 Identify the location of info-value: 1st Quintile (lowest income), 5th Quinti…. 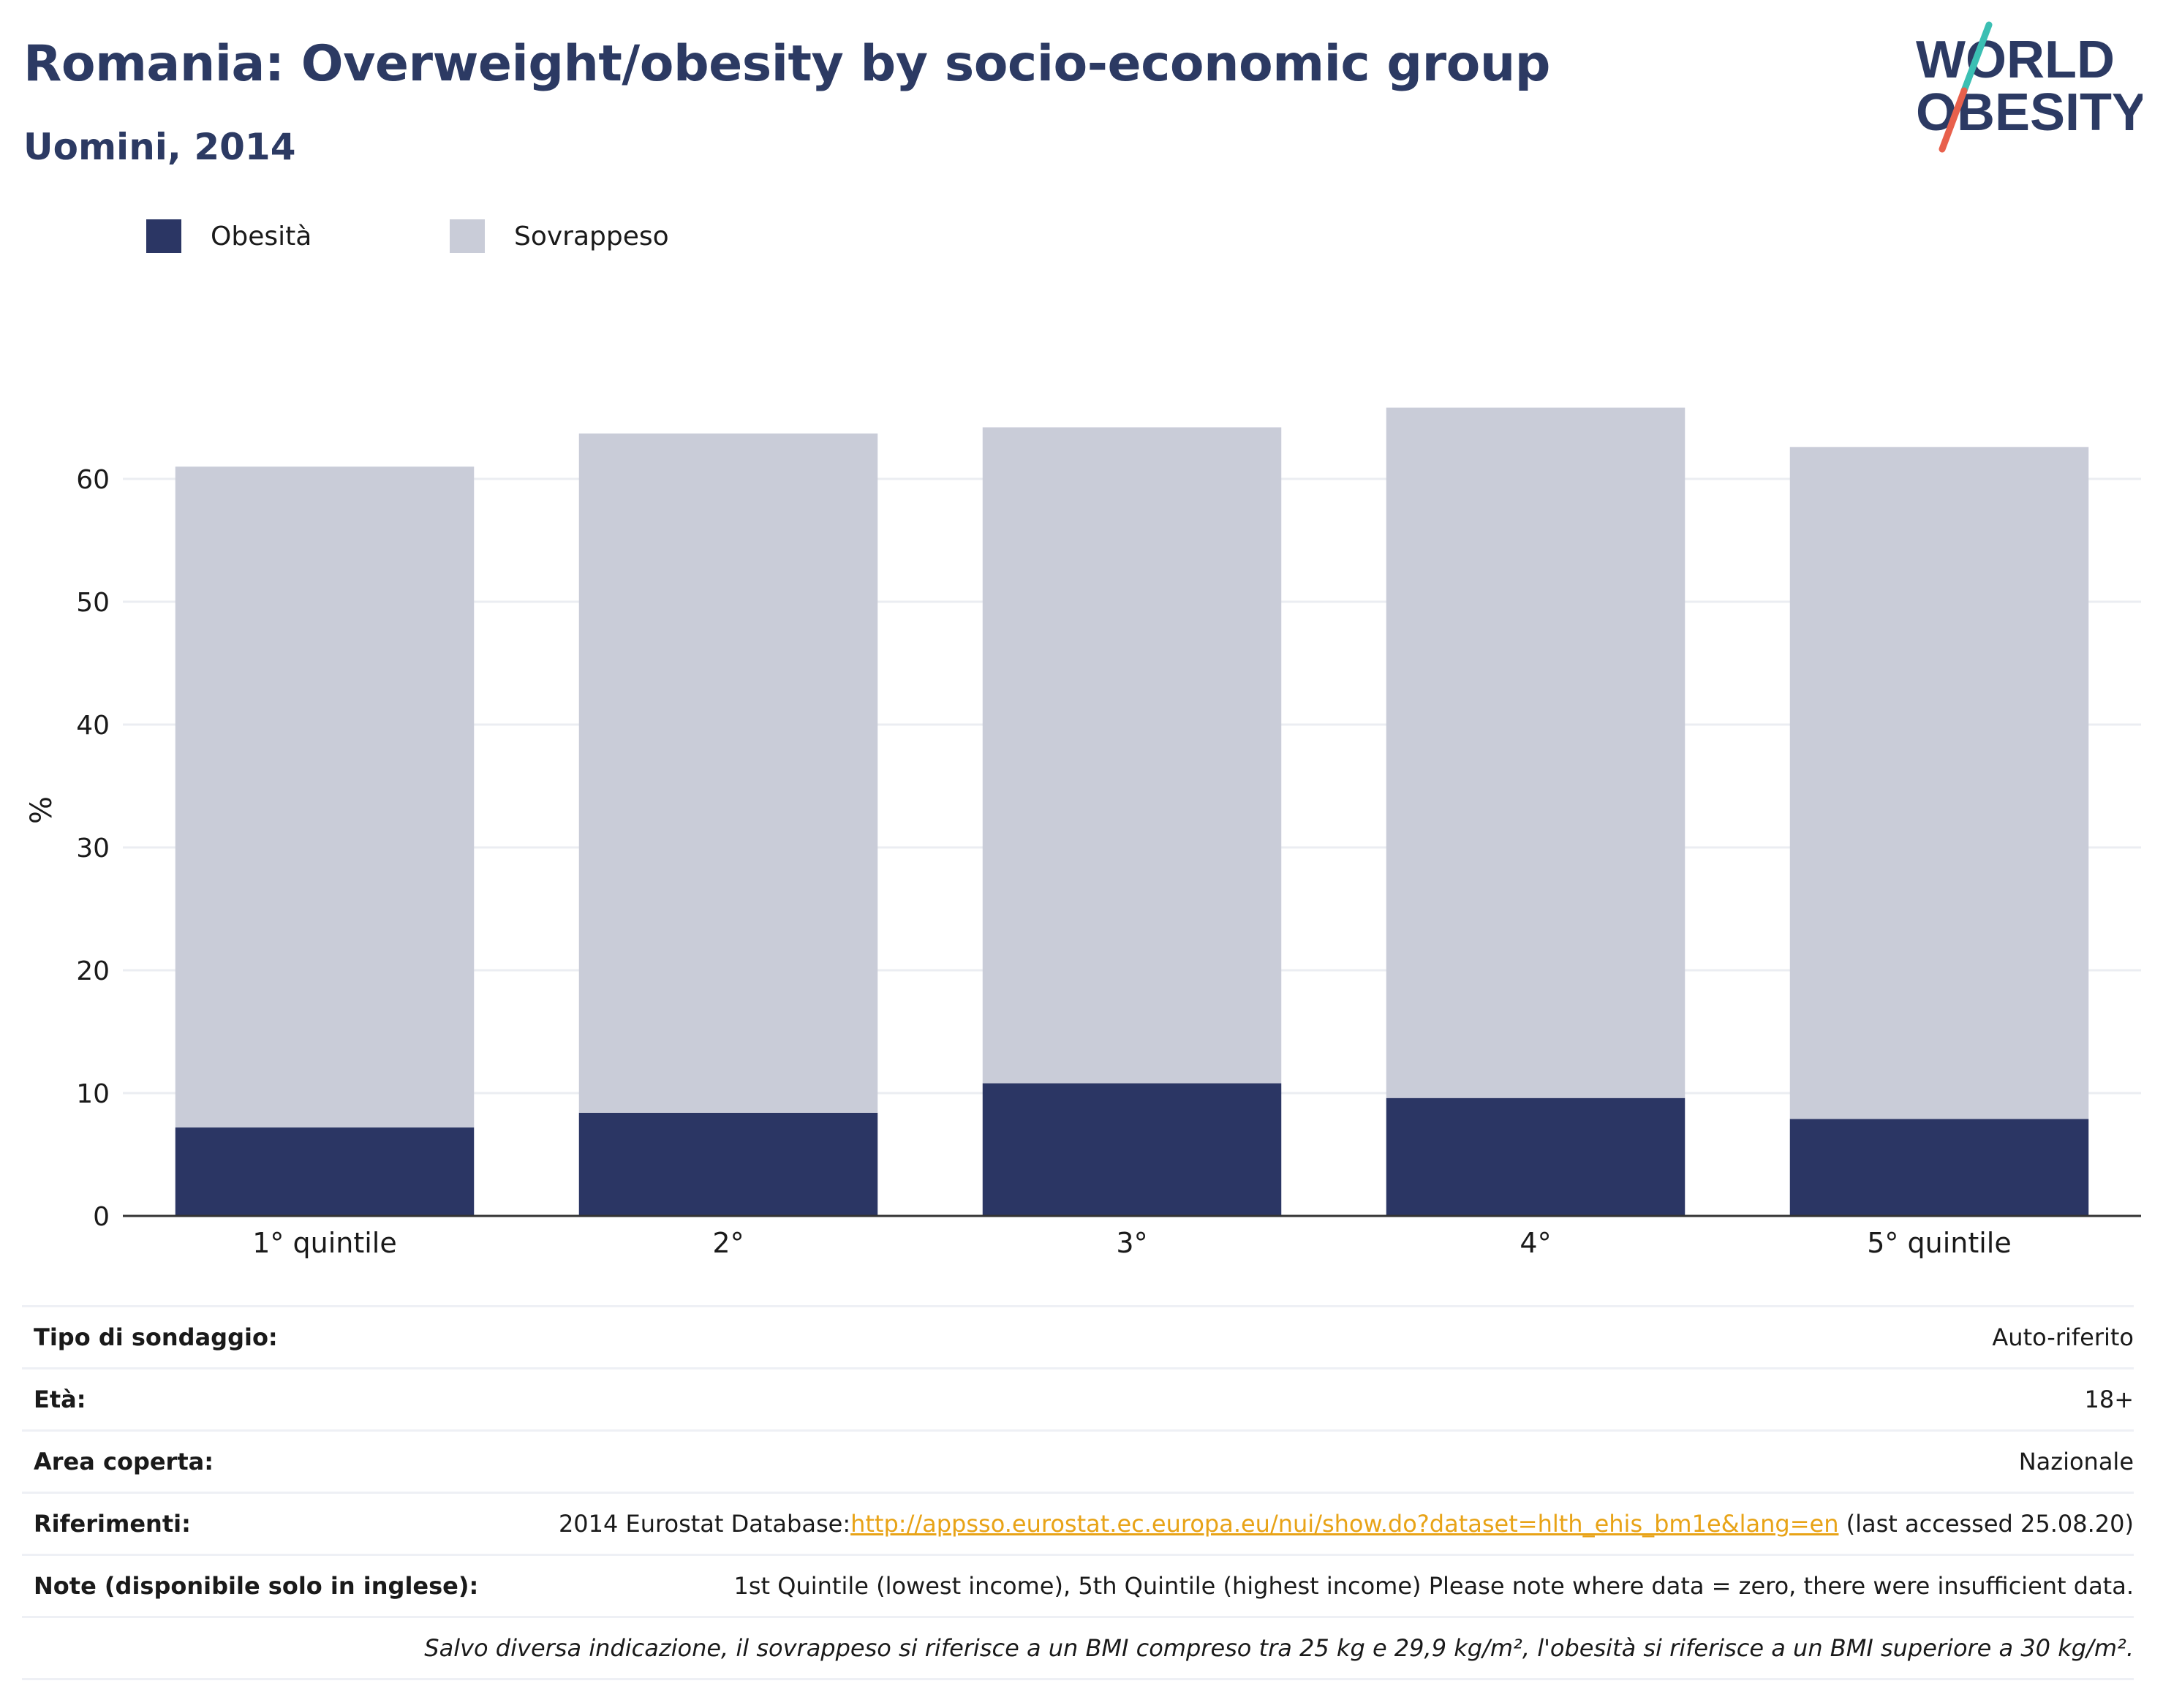
(1433, 1586).